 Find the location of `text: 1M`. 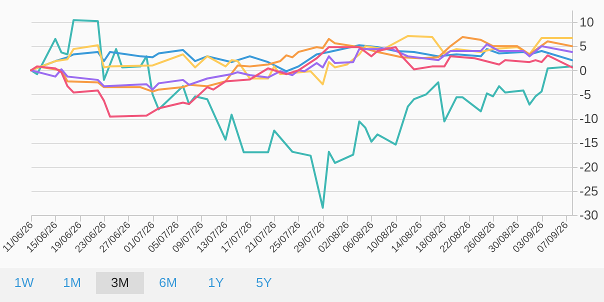

text: 1M is located at coordinates (72, 283).